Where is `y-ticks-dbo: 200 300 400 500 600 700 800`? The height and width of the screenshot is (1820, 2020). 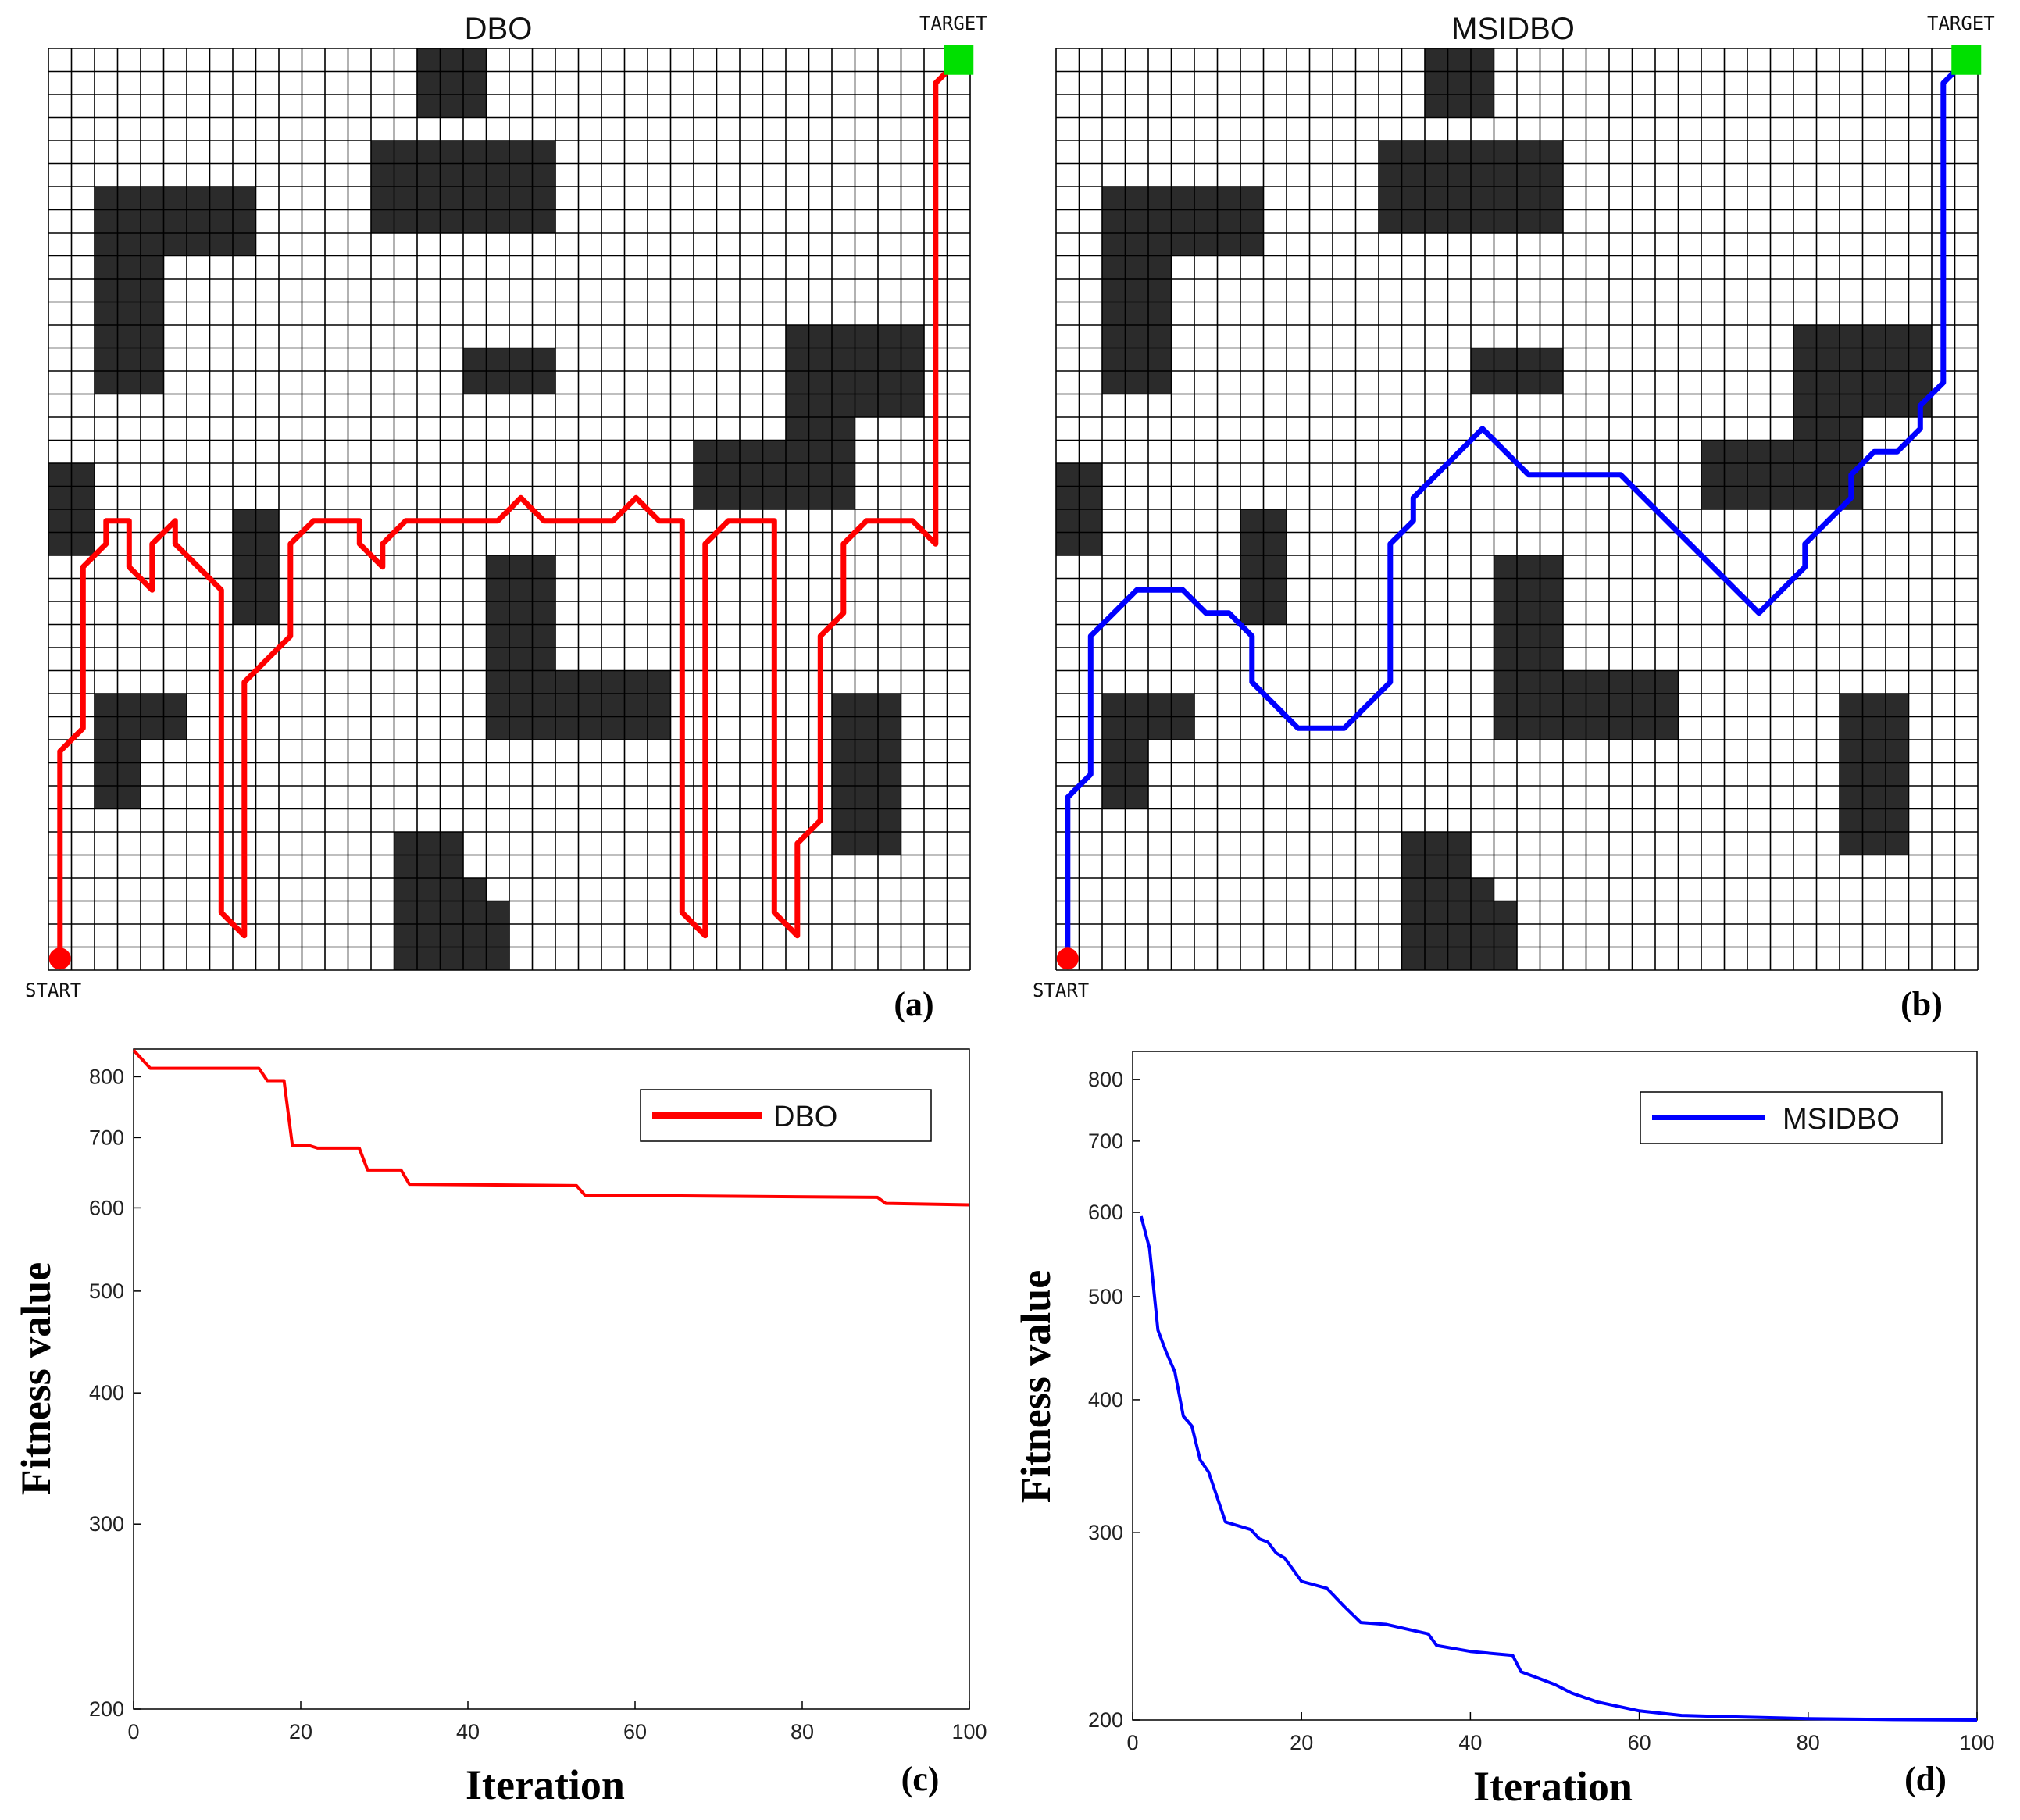
y-ticks-dbo: 200 300 400 500 600 700 800 is located at coordinates (115, 1393).